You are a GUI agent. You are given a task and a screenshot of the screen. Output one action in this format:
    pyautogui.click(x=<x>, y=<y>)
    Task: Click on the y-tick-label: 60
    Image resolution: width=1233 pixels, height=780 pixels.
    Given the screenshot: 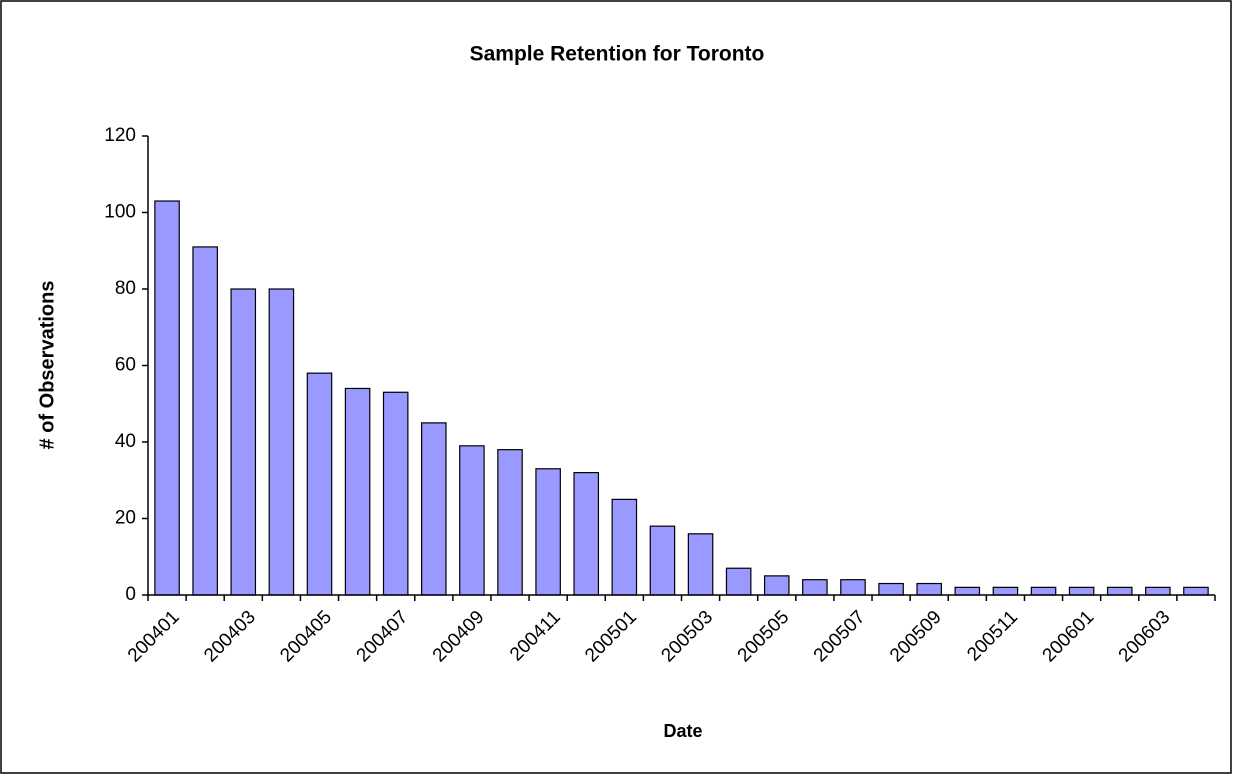 What is the action you would take?
    pyautogui.click(x=125, y=365)
    